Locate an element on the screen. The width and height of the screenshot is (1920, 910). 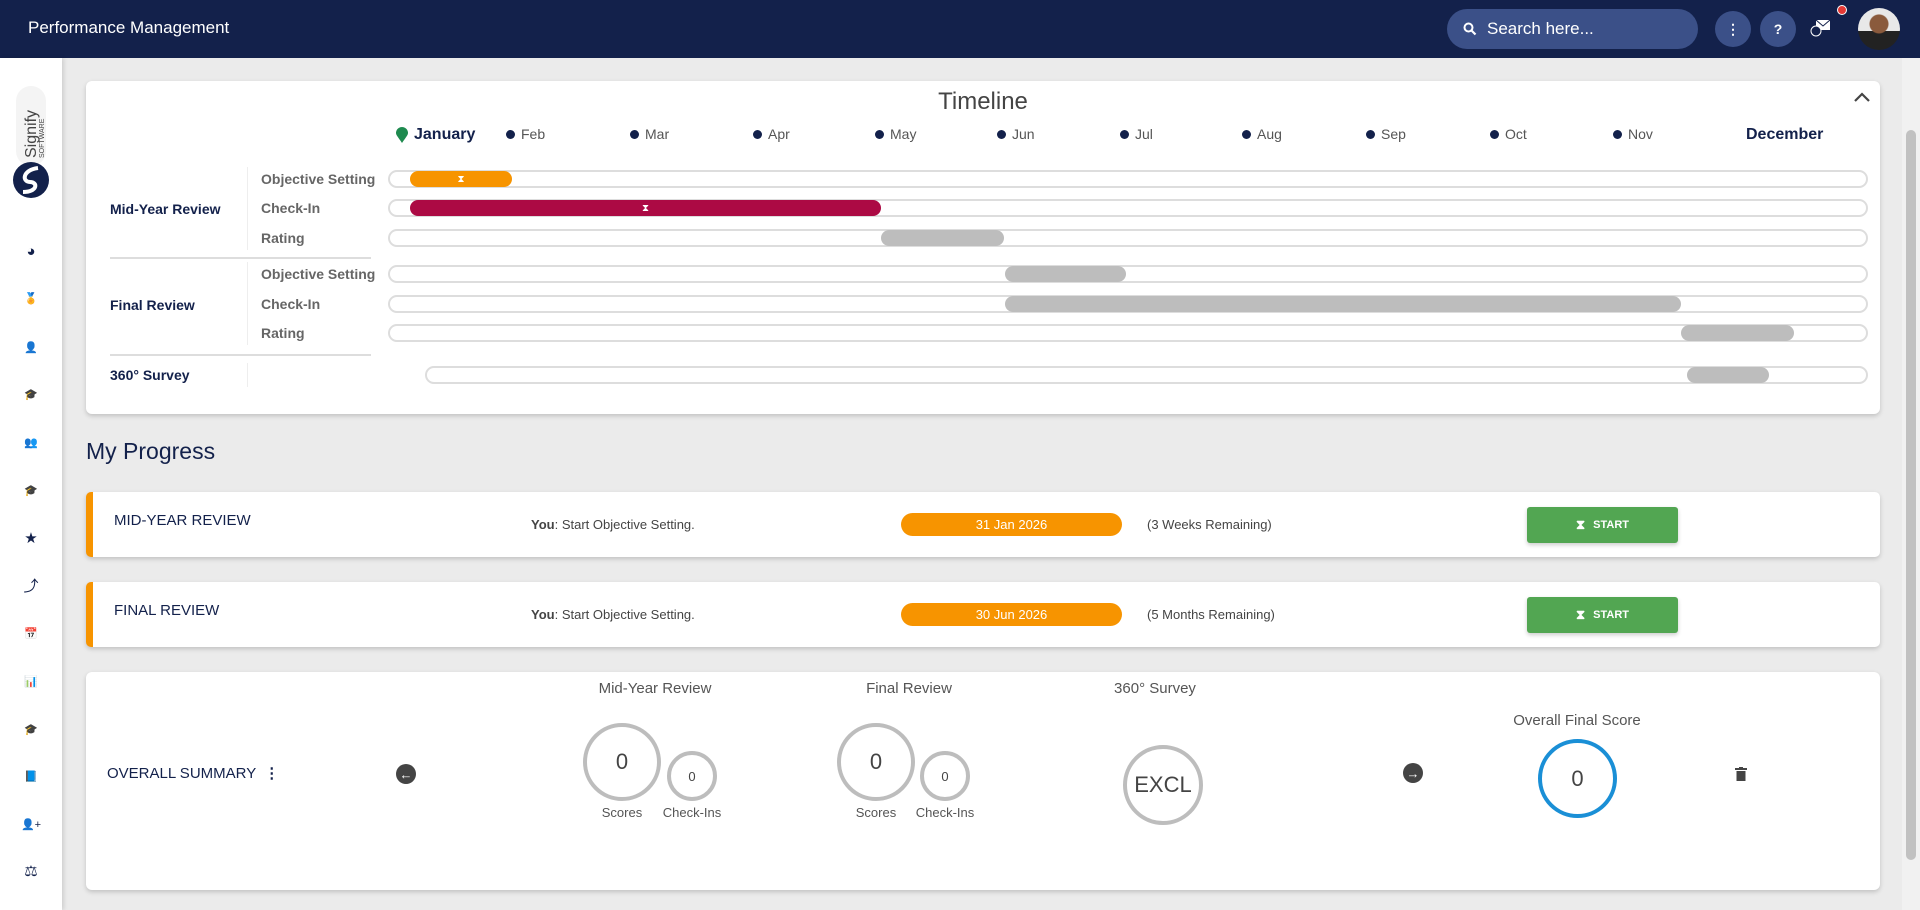
final-checkins-circle: 0 is located at coordinates (945, 776).